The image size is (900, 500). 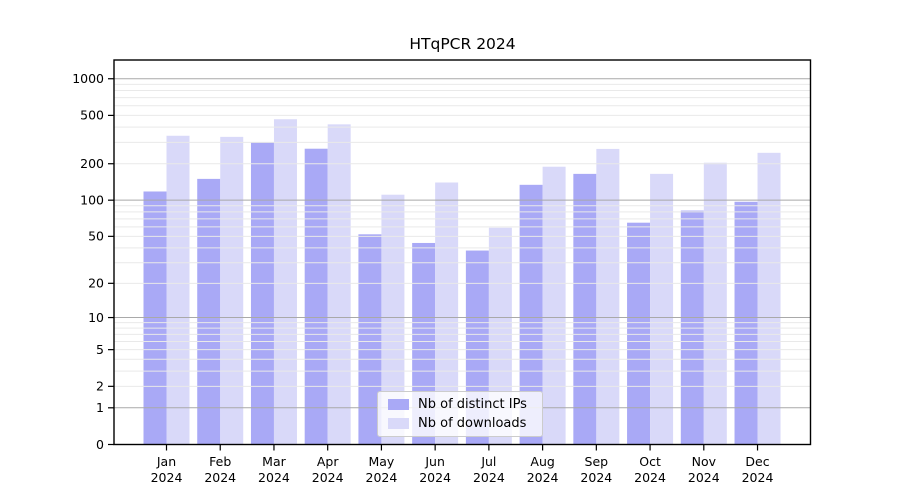 What do you see at coordinates (398, 404) in the screenshot?
I see `legend-swatch-ips` at bounding box center [398, 404].